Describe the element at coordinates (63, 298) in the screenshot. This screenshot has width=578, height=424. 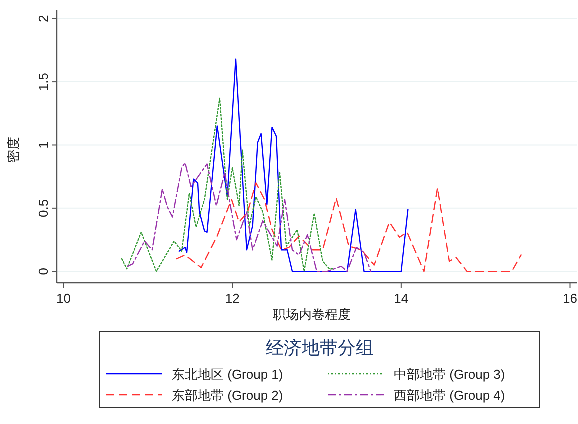
I see `x-tick-label: 10` at that location.